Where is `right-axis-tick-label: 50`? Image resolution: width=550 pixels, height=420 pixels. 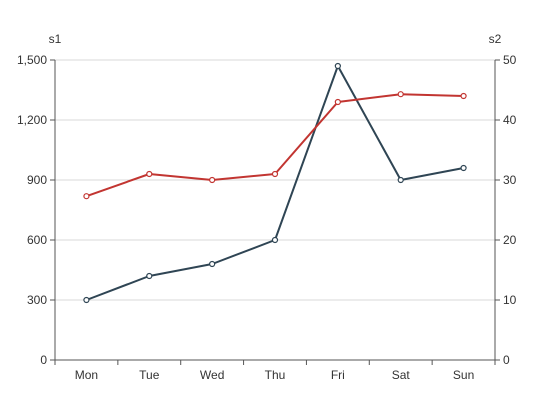
right-axis-tick-label: 50 is located at coordinates (510, 60).